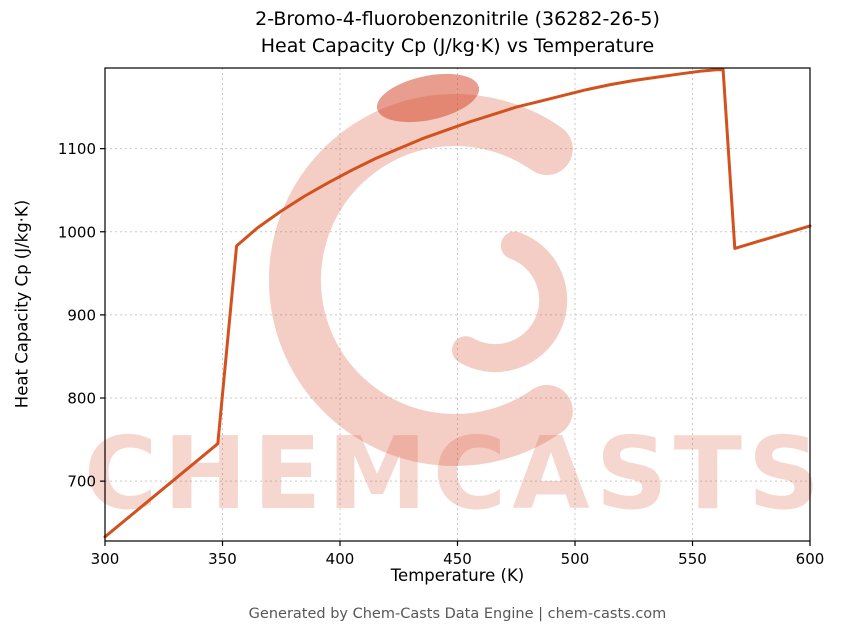  What do you see at coordinates (81, 482) in the screenshot?
I see `y-tick-label: 700` at bounding box center [81, 482].